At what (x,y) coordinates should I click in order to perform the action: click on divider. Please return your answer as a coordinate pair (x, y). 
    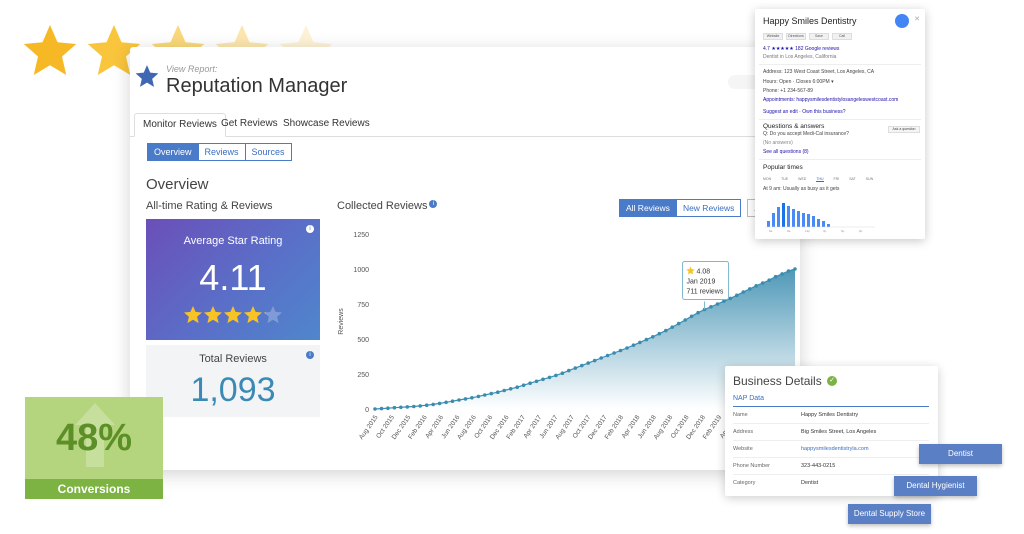
    Looking at the image, I should click on (831, 406).